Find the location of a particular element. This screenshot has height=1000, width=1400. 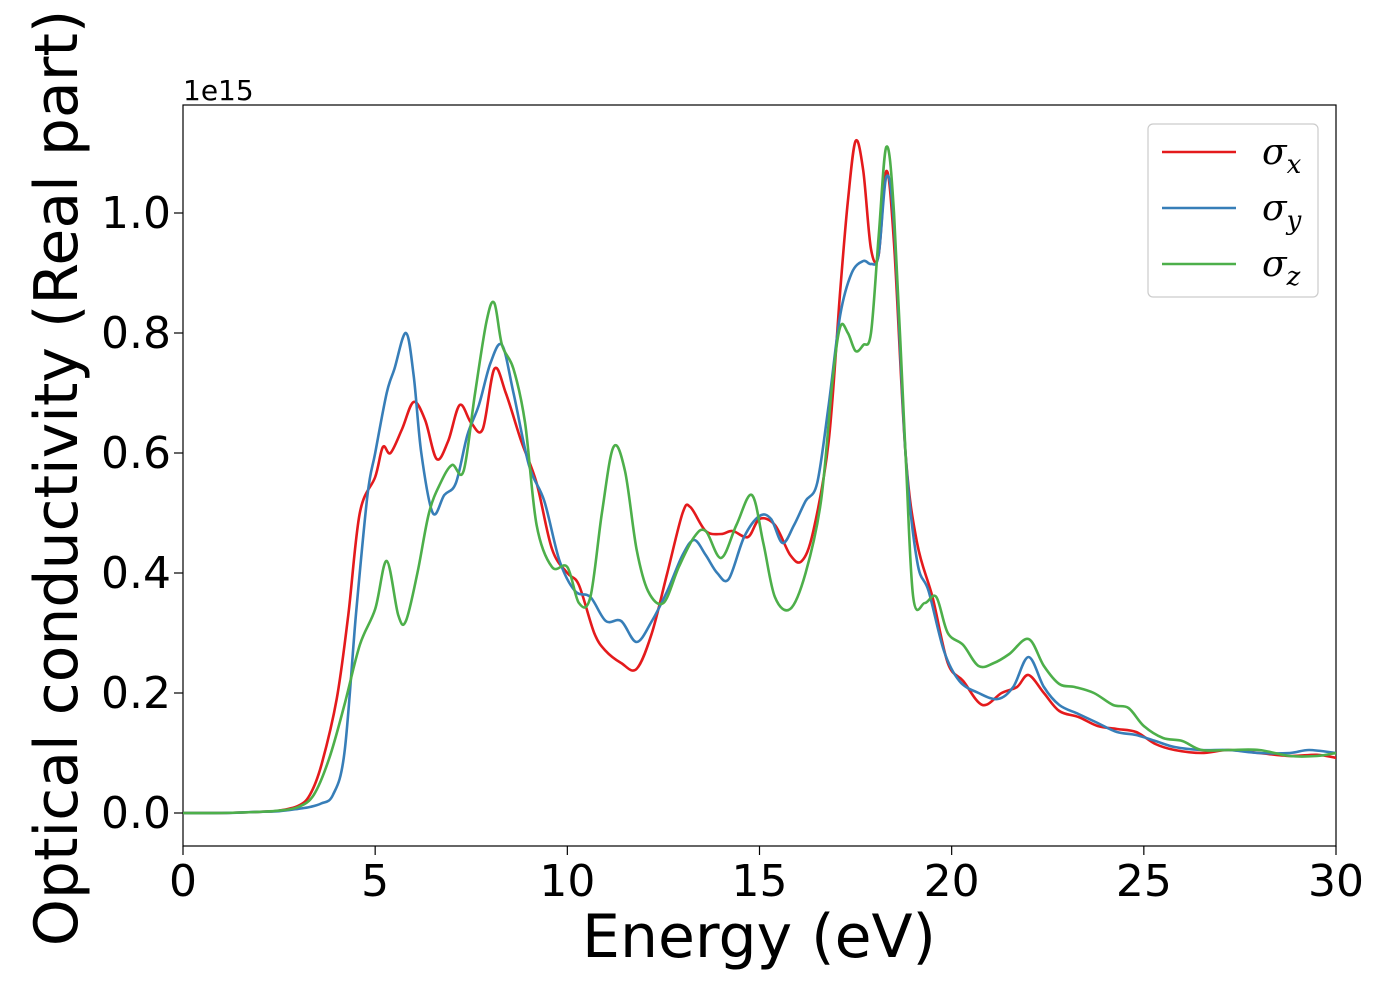

x-tick-label: 20 is located at coordinates (952, 881).